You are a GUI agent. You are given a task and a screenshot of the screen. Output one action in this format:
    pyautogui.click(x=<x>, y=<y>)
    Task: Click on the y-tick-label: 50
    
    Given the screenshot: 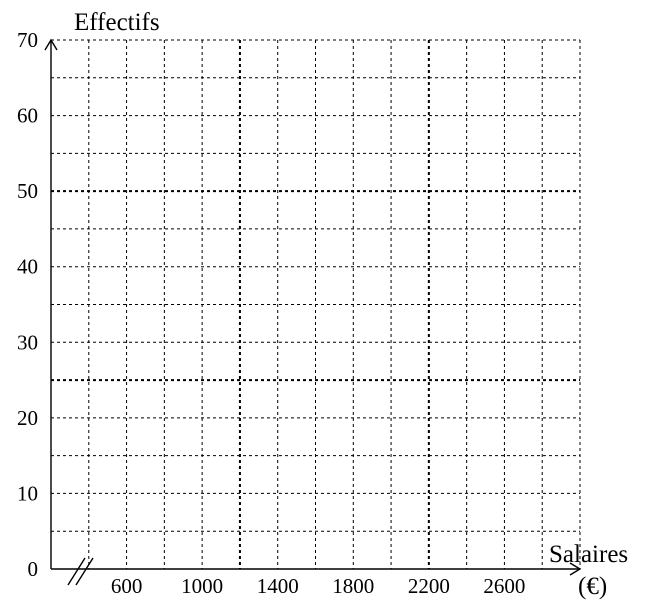 What is the action you would take?
    pyautogui.click(x=27, y=191)
    